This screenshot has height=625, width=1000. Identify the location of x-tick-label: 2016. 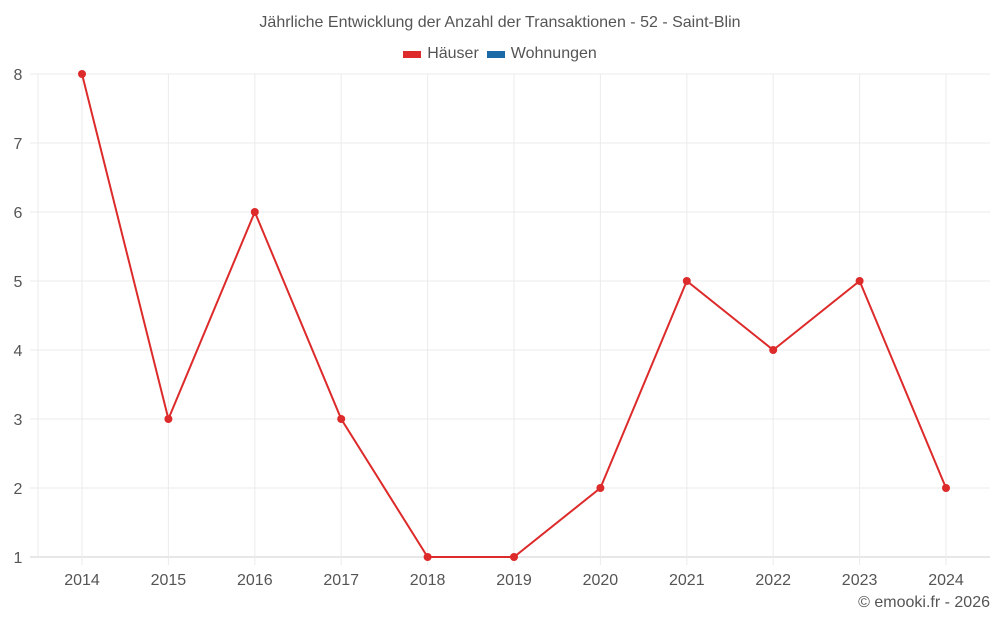
(255, 580).